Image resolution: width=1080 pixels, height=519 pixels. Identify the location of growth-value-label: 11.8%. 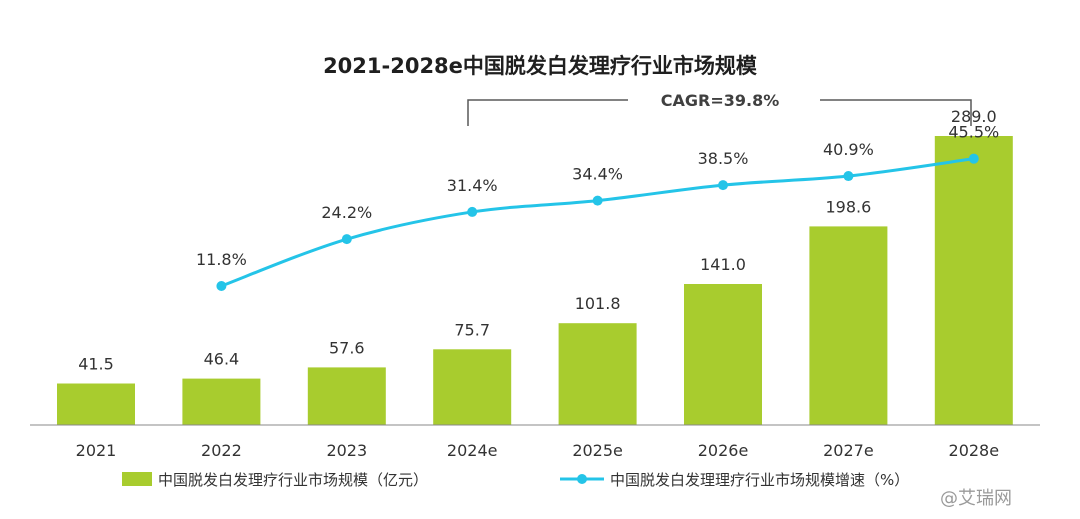
(221, 259).